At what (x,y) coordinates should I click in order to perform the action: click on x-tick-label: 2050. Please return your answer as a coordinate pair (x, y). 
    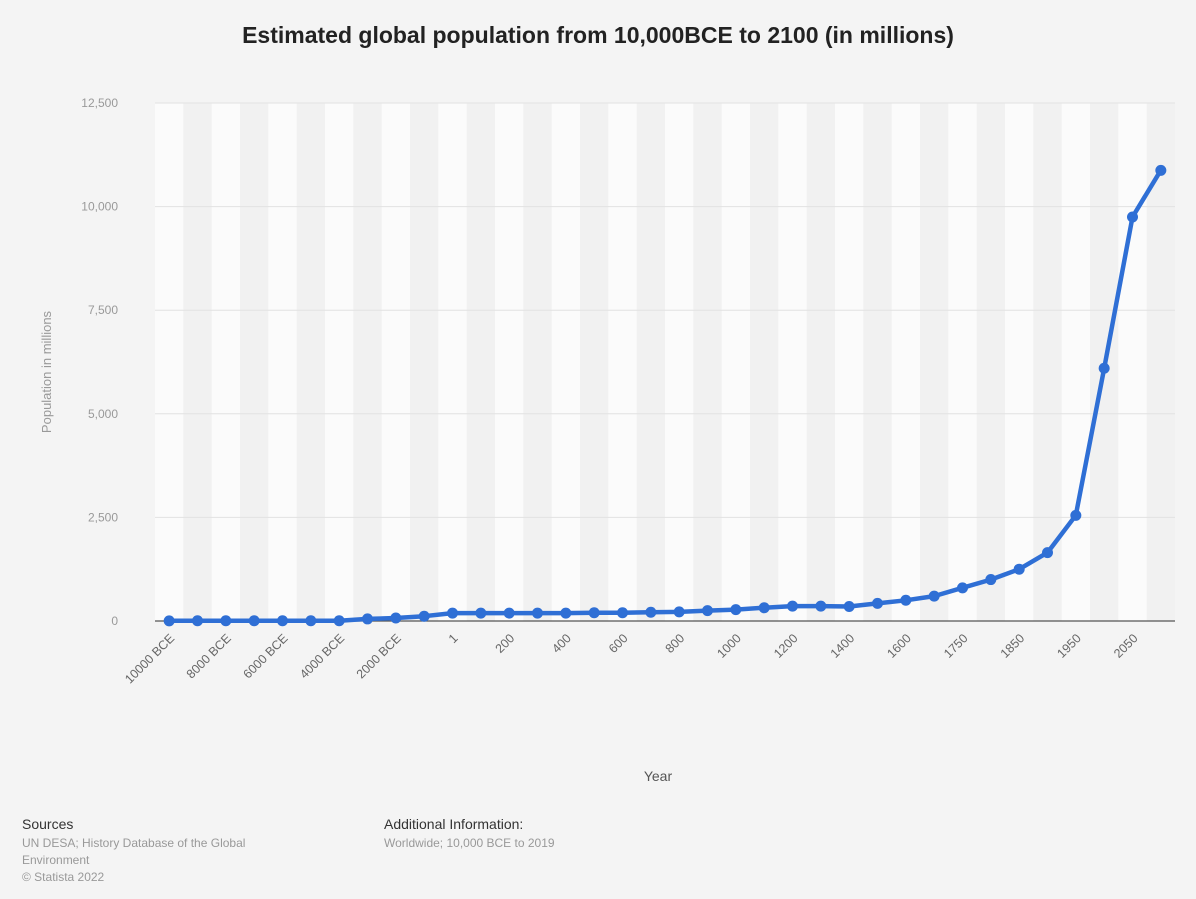
    Looking at the image, I should click on (1126, 646).